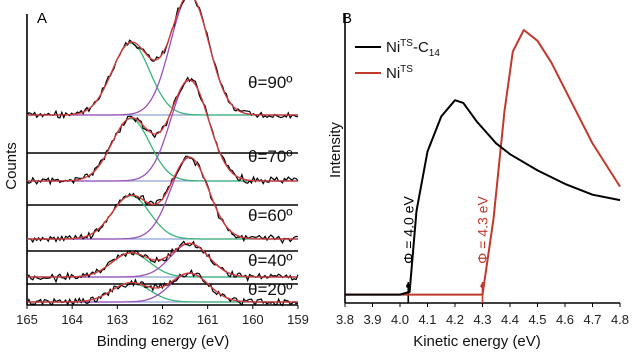  I want to click on panel-b-x-tick-label: 4.1, so click(427, 319).